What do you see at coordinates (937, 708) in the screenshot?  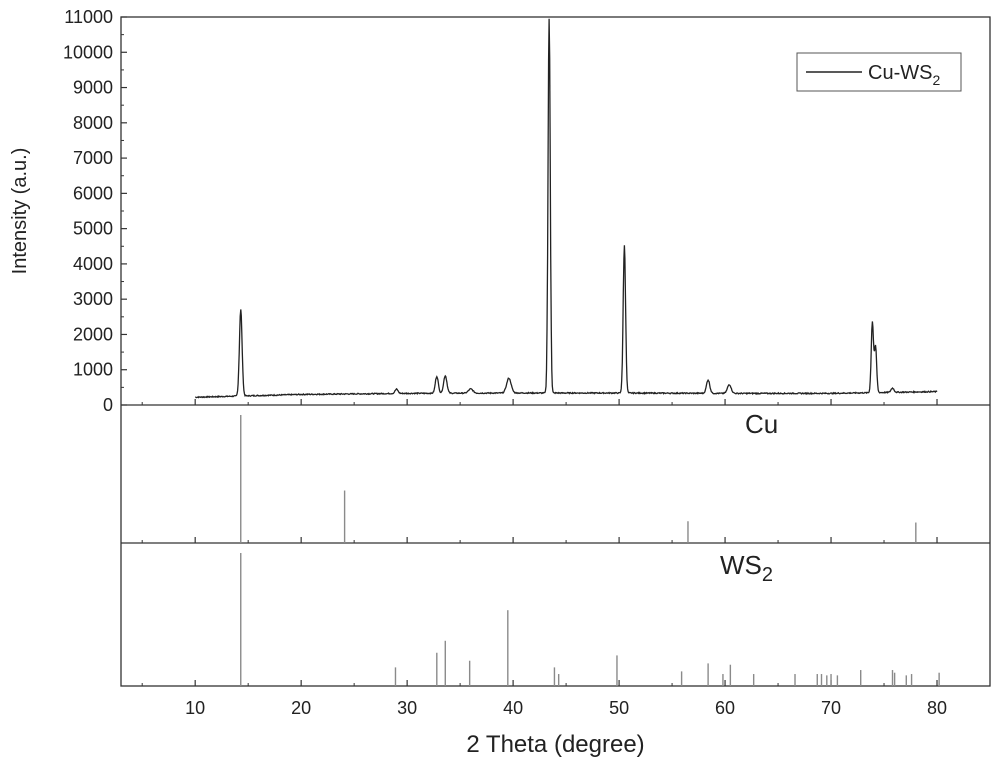 I see `x-tick-label: 80` at bounding box center [937, 708].